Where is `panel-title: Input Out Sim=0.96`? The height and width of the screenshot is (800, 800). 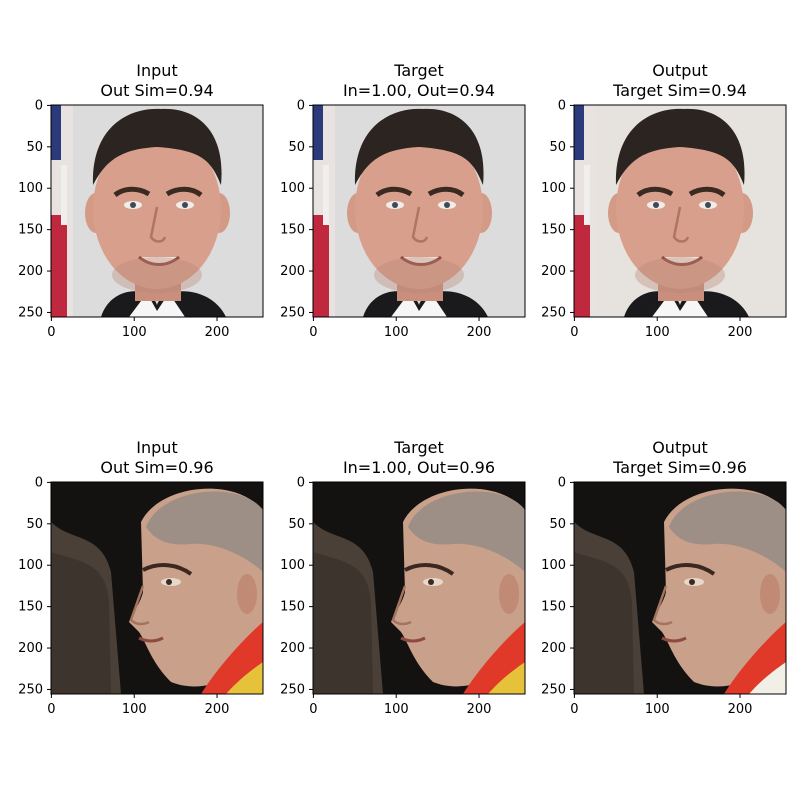
panel-title: Input Out Sim=0.96 is located at coordinates (157, 458).